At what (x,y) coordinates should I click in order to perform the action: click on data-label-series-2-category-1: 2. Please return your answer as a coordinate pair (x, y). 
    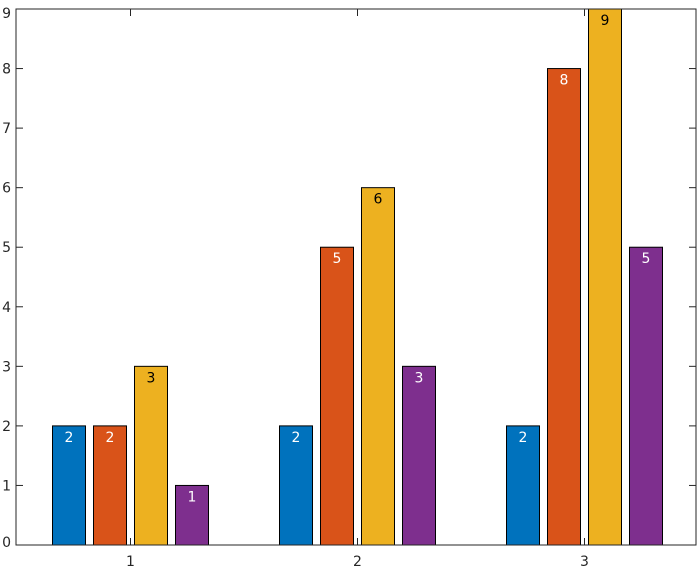
    Looking at the image, I should click on (110, 438).